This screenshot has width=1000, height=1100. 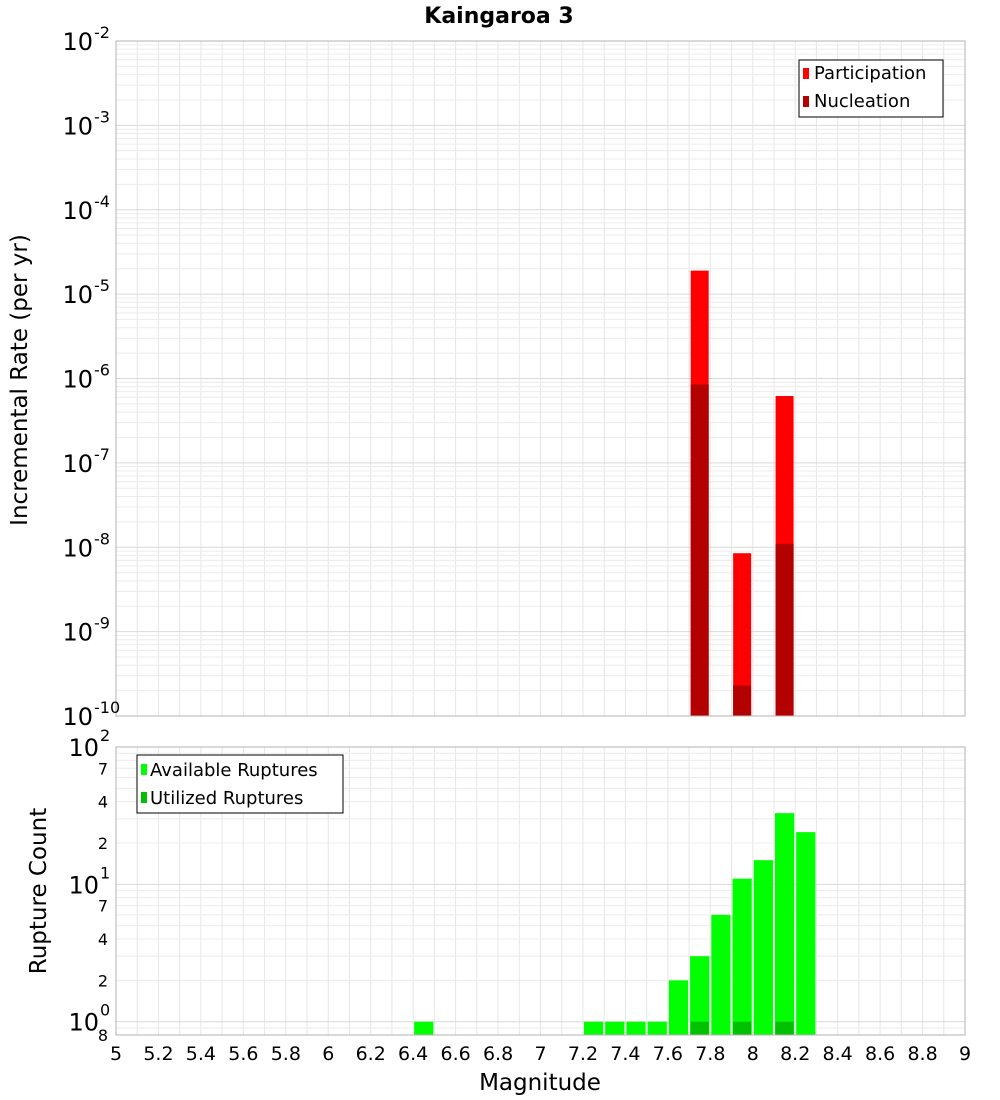 I want to click on chart-title: Kaingaroa 3, so click(x=498, y=16).